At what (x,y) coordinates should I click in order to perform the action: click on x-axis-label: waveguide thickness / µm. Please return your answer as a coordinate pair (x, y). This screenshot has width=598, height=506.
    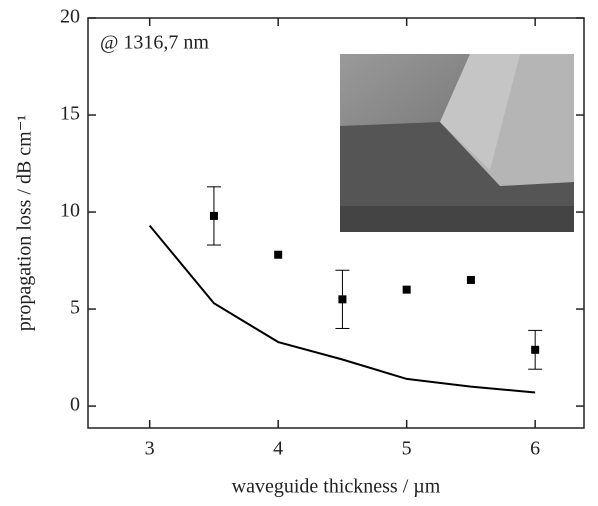
    Looking at the image, I should click on (336, 487).